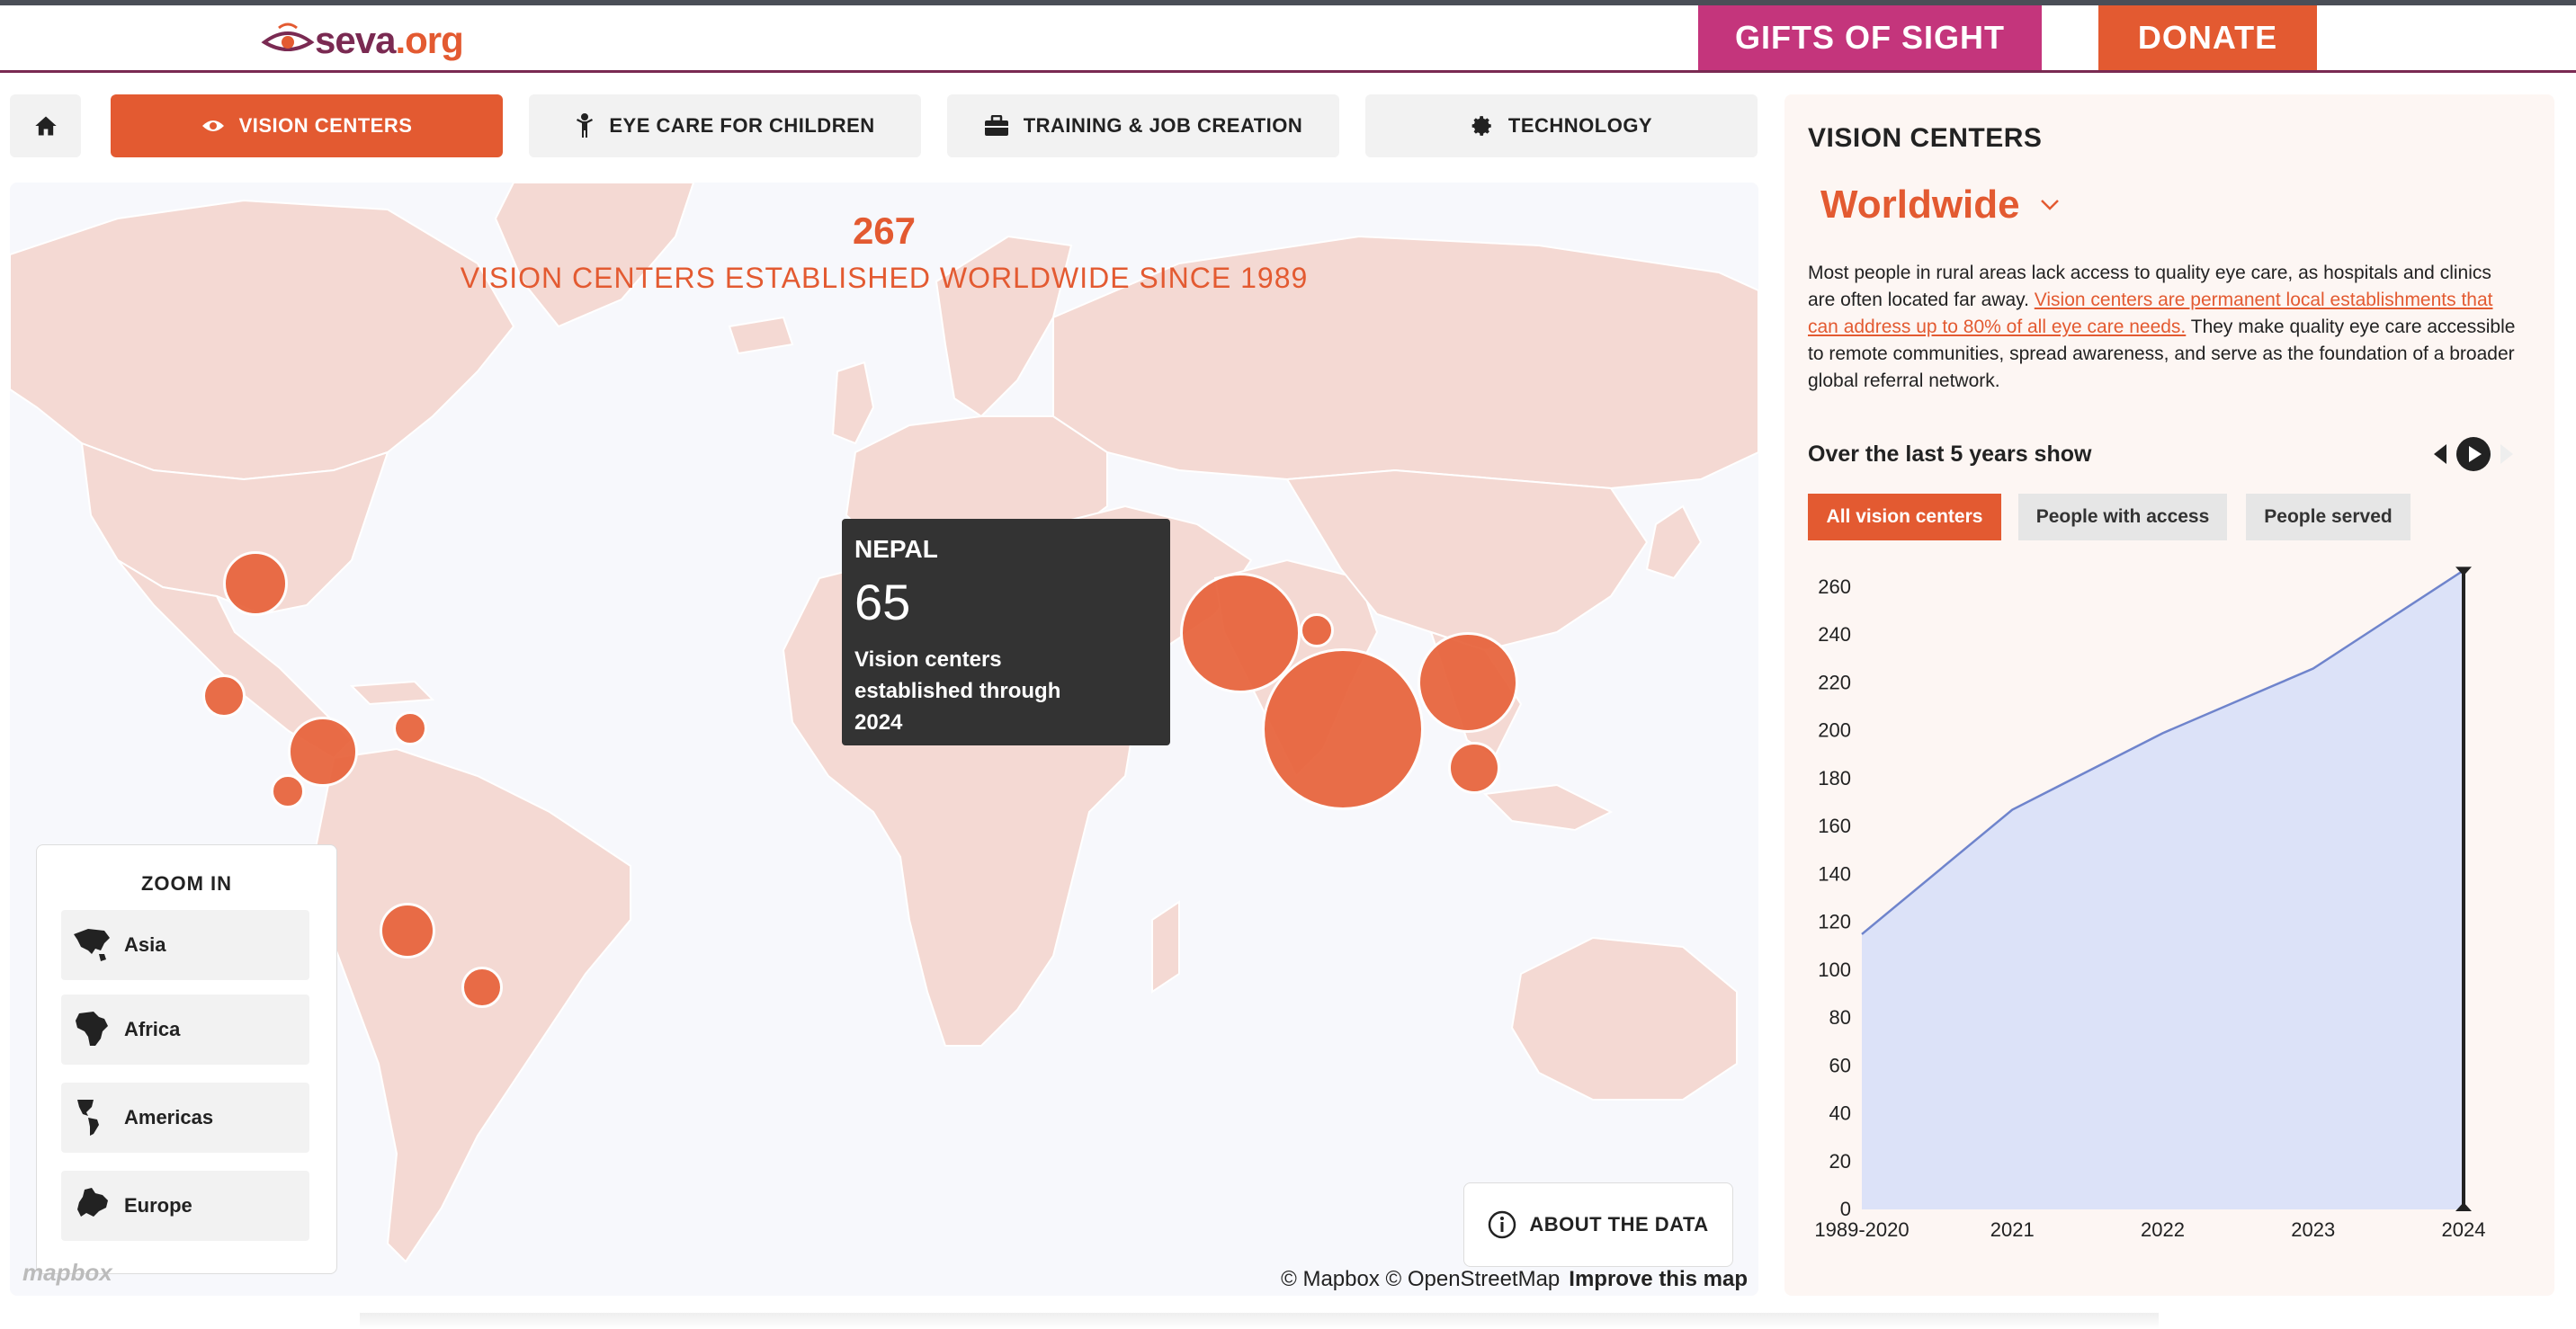  Describe the element at coordinates (1259, 1321) in the screenshot. I see `page-bottom-shadow` at that location.